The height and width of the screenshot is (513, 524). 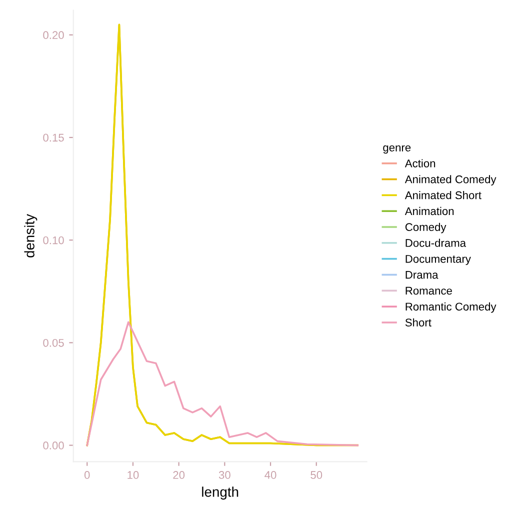 I want to click on legend-label: Documentary, so click(x=438, y=260).